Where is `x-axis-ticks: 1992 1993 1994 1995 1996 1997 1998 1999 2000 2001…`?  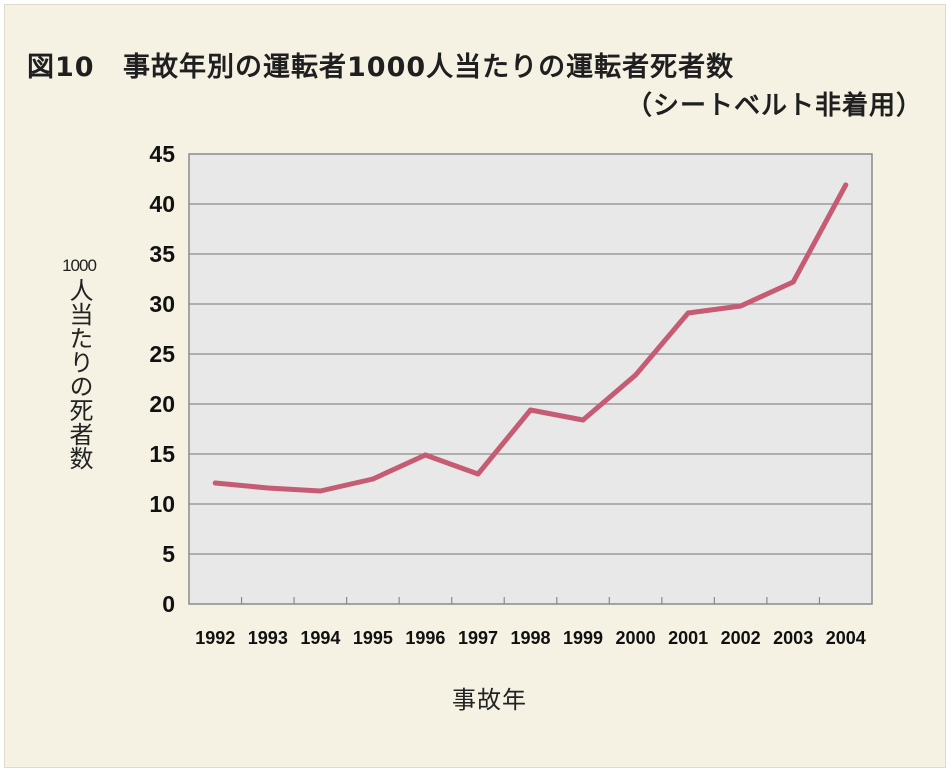 x-axis-ticks: 1992 1993 1994 1995 1996 1997 1998 1999 2000 2001… is located at coordinates (530, 622).